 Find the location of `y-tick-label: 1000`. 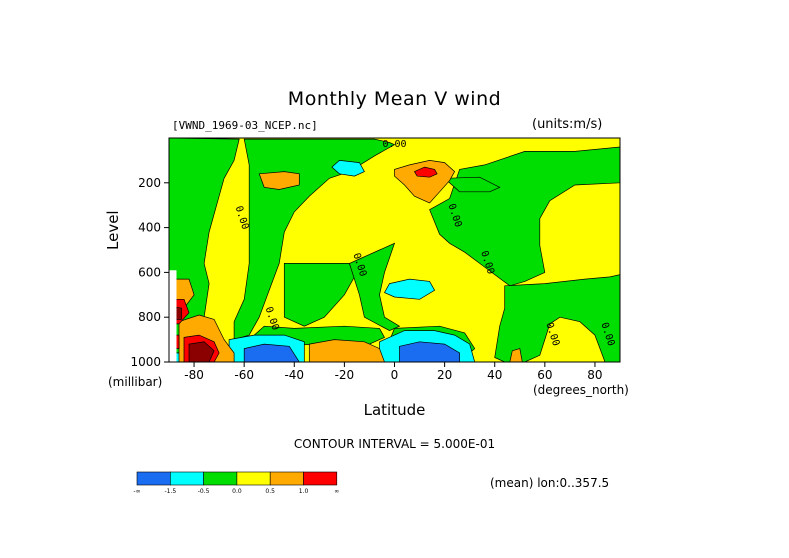

y-tick-label: 1000 is located at coordinates (145, 362).